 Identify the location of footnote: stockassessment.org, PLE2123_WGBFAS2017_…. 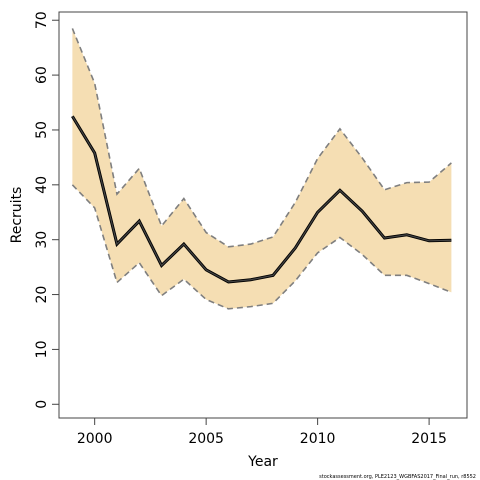
(397, 477).